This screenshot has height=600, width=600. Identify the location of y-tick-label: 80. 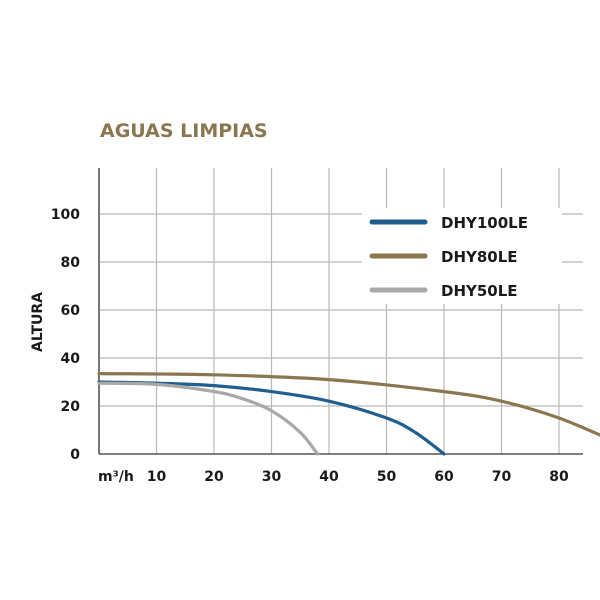
(71, 263).